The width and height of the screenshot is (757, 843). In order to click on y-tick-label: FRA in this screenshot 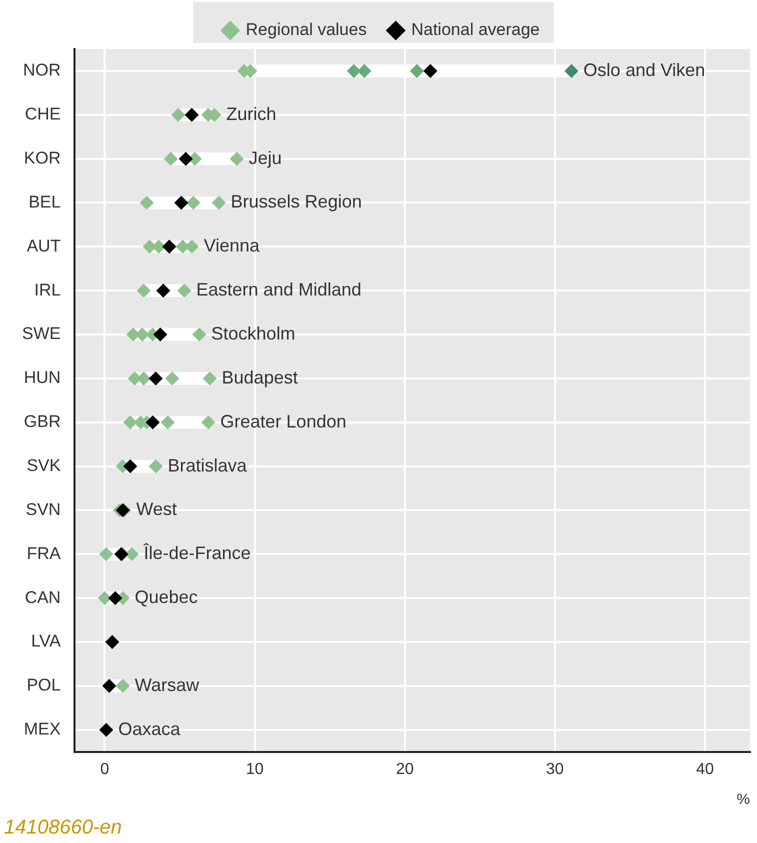, I will do `click(44, 553)`.